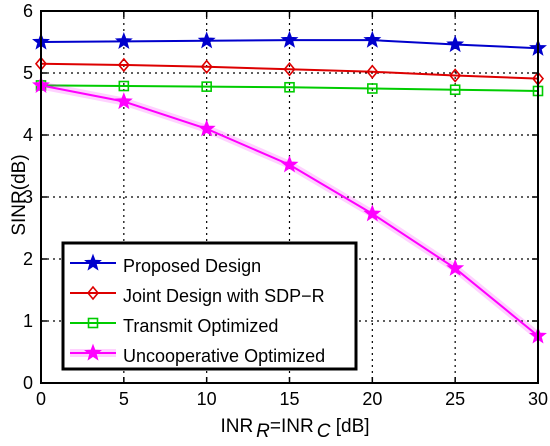 The image size is (550, 446). I want to click on x-tick-label: 30, so click(538, 399).